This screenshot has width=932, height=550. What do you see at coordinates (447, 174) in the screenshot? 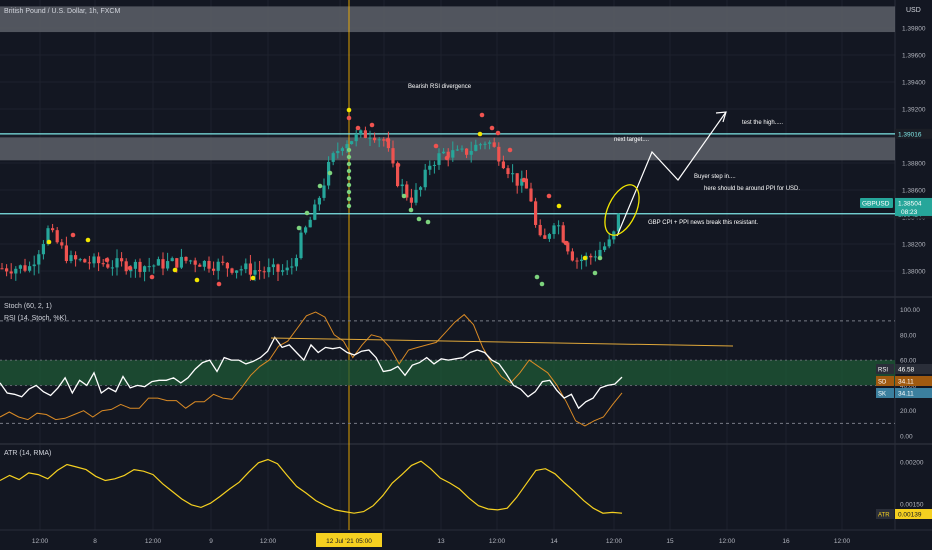
I see `horizontal-levels` at bounding box center [447, 174].